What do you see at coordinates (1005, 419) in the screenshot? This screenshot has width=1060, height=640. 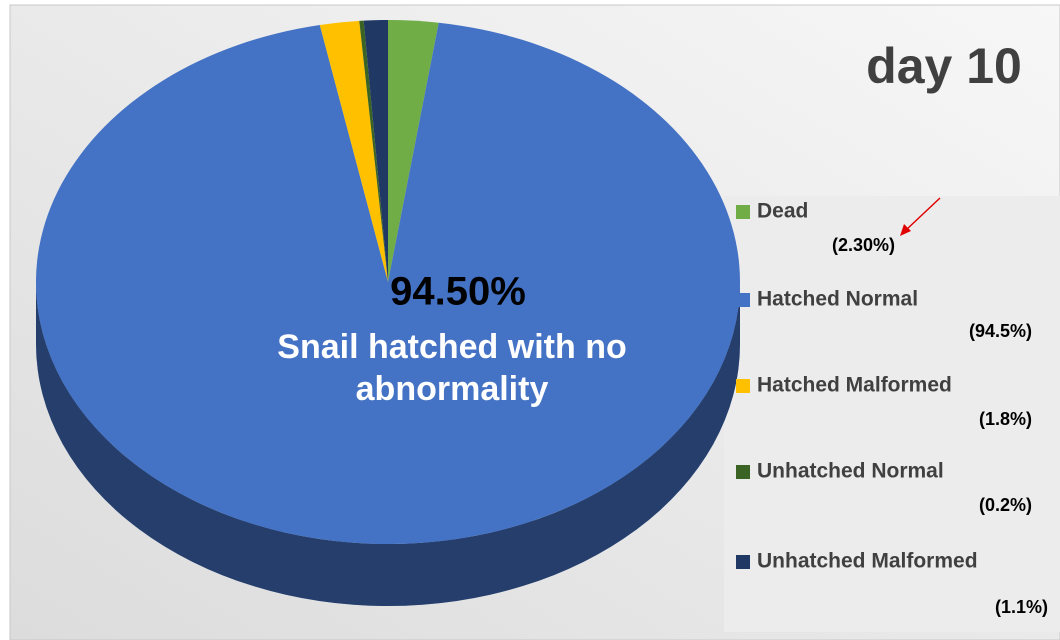 I see `value-label: (1.8%)` at bounding box center [1005, 419].